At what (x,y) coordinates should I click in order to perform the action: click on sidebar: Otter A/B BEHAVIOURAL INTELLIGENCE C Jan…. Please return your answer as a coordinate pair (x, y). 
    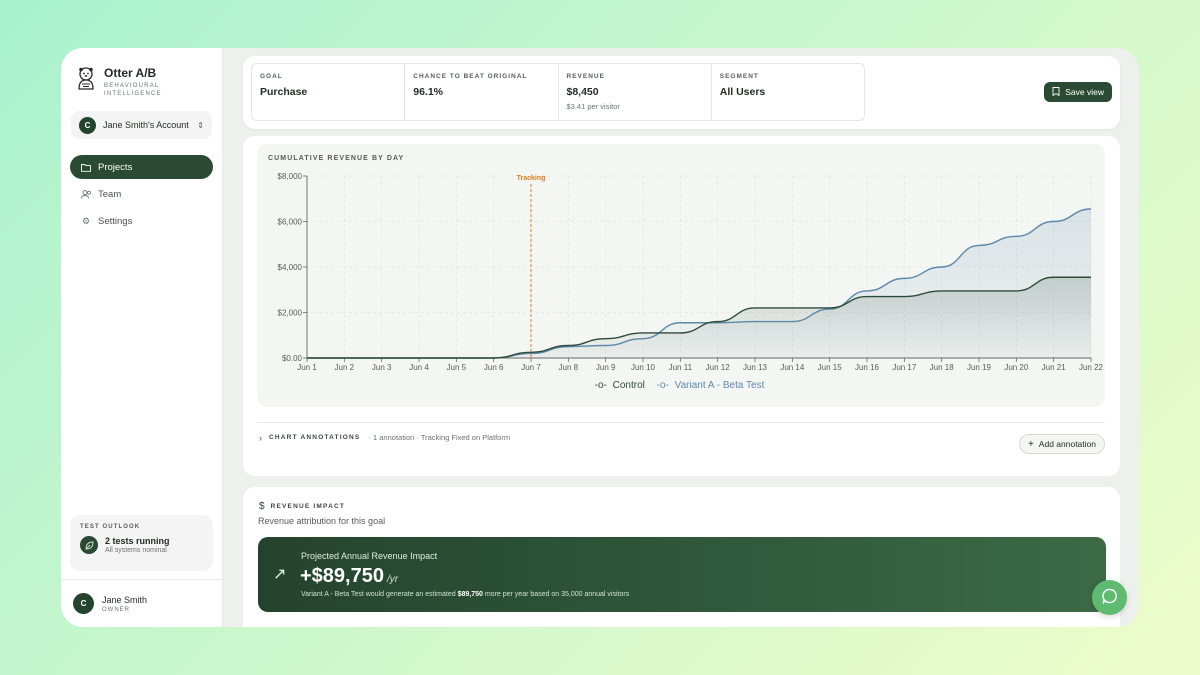
    Looking at the image, I should click on (142, 337).